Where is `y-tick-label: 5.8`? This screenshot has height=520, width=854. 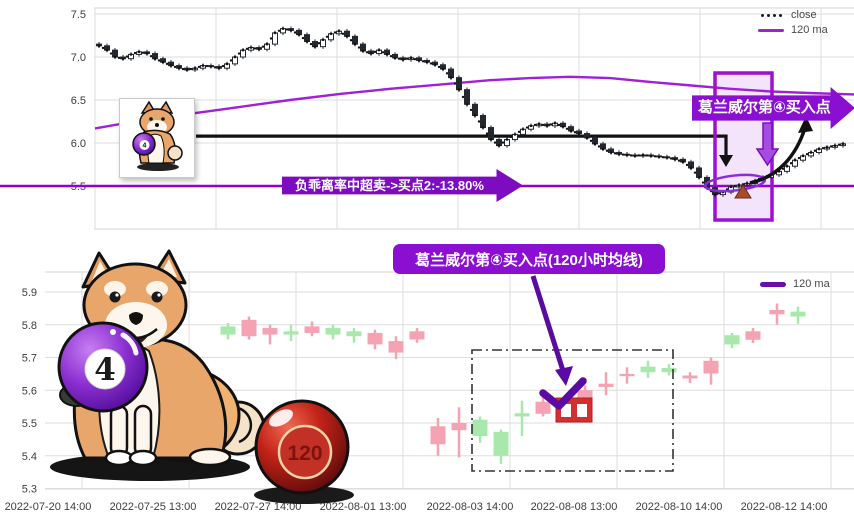
y-tick-label: 5.8 is located at coordinates (29, 326).